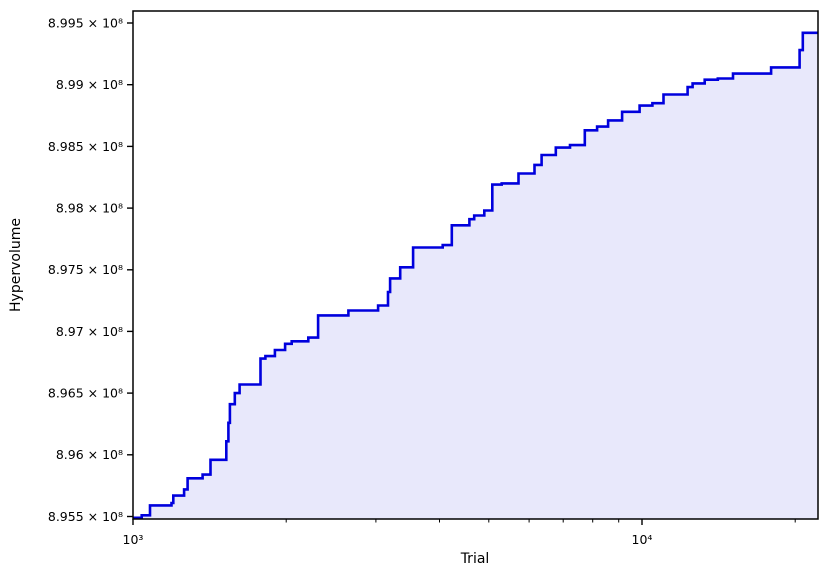 This screenshot has width=830, height=588. What do you see at coordinates (16, 265) in the screenshot?
I see `y-axis-label: Hypervolume` at bounding box center [16, 265].